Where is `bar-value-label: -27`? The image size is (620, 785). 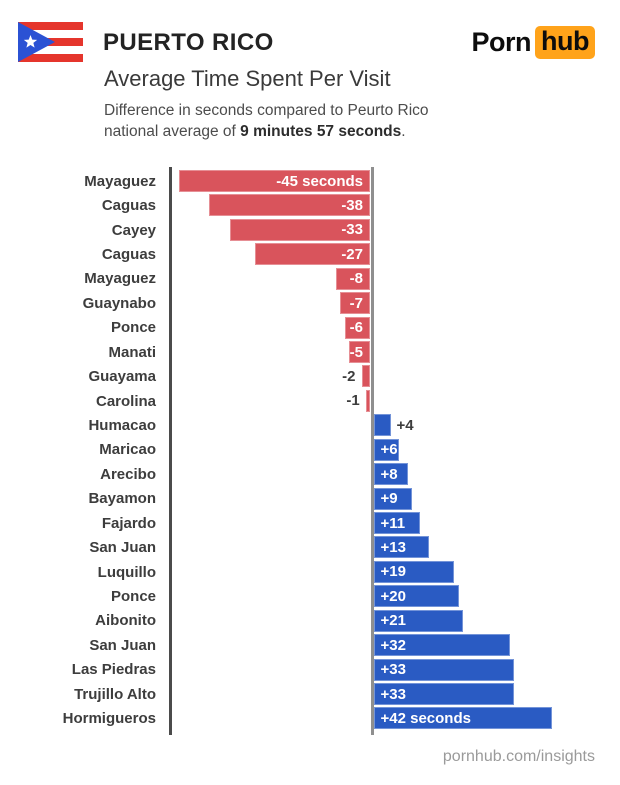
bar-value-label: -27 is located at coordinates (352, 254).